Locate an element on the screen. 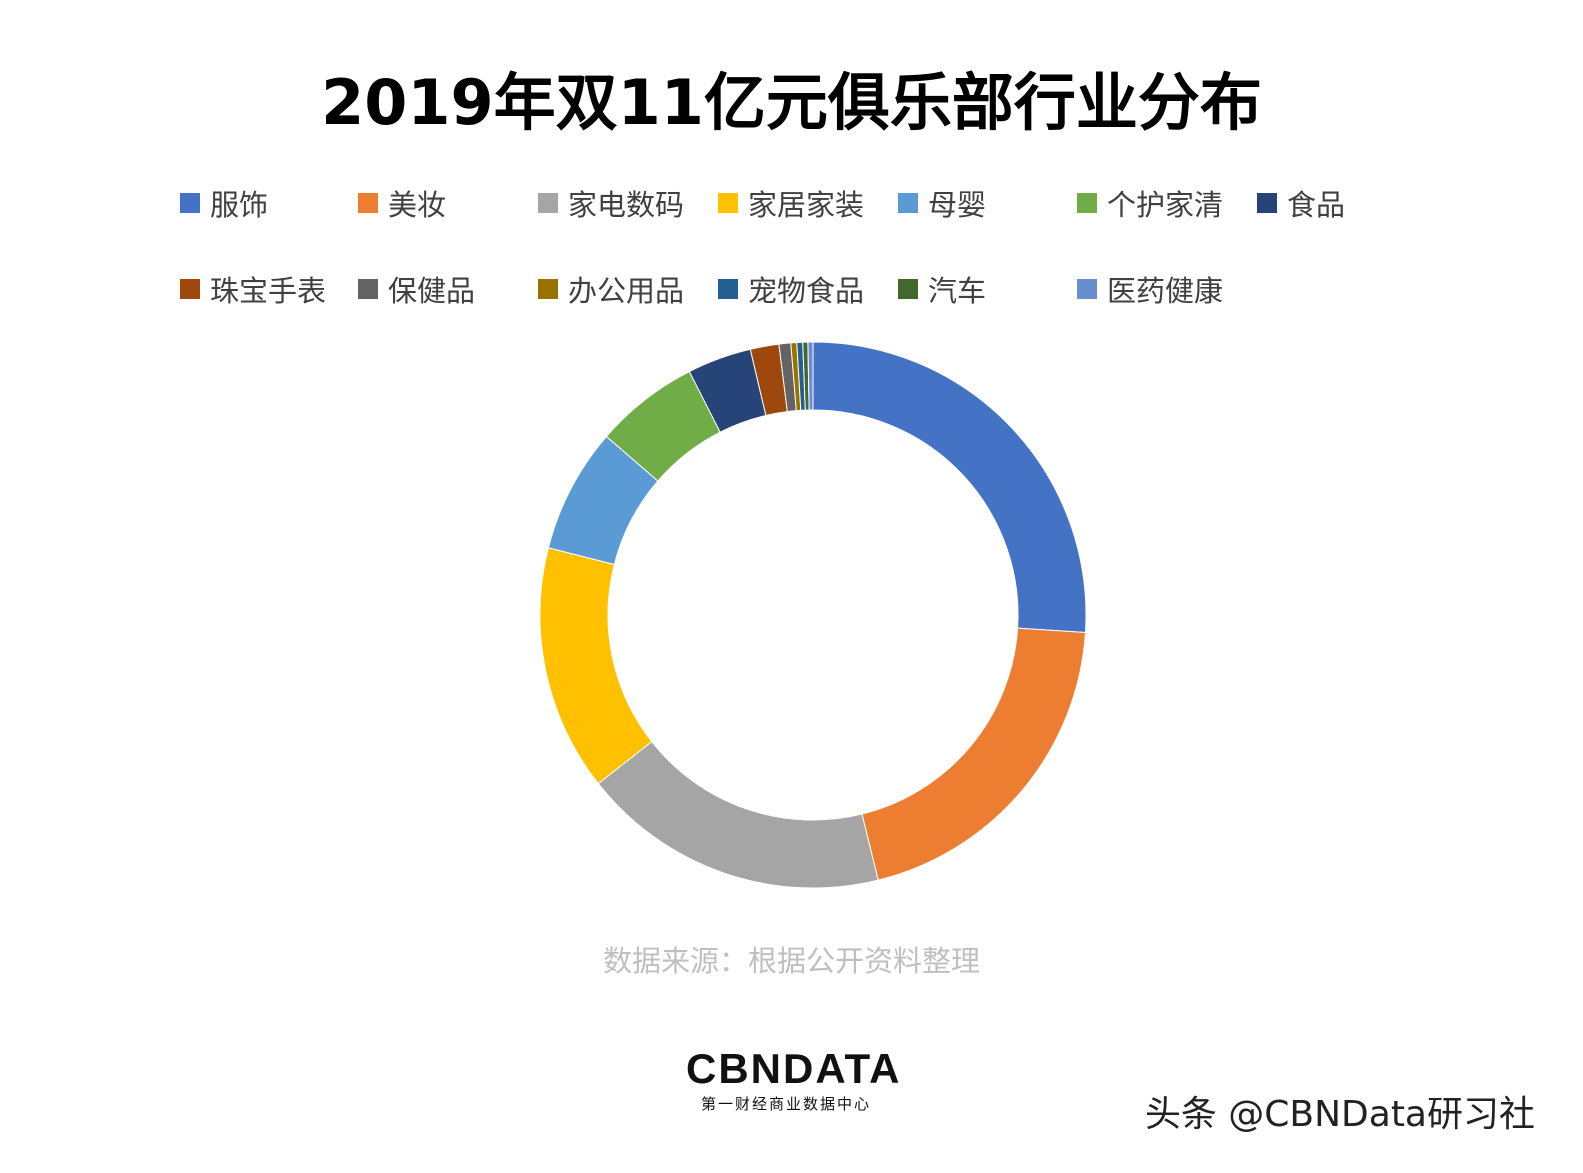 The image size is (1583, 1173). watermark: 头条 @CBNData研习社 is located at coordinates (1339, 1114).